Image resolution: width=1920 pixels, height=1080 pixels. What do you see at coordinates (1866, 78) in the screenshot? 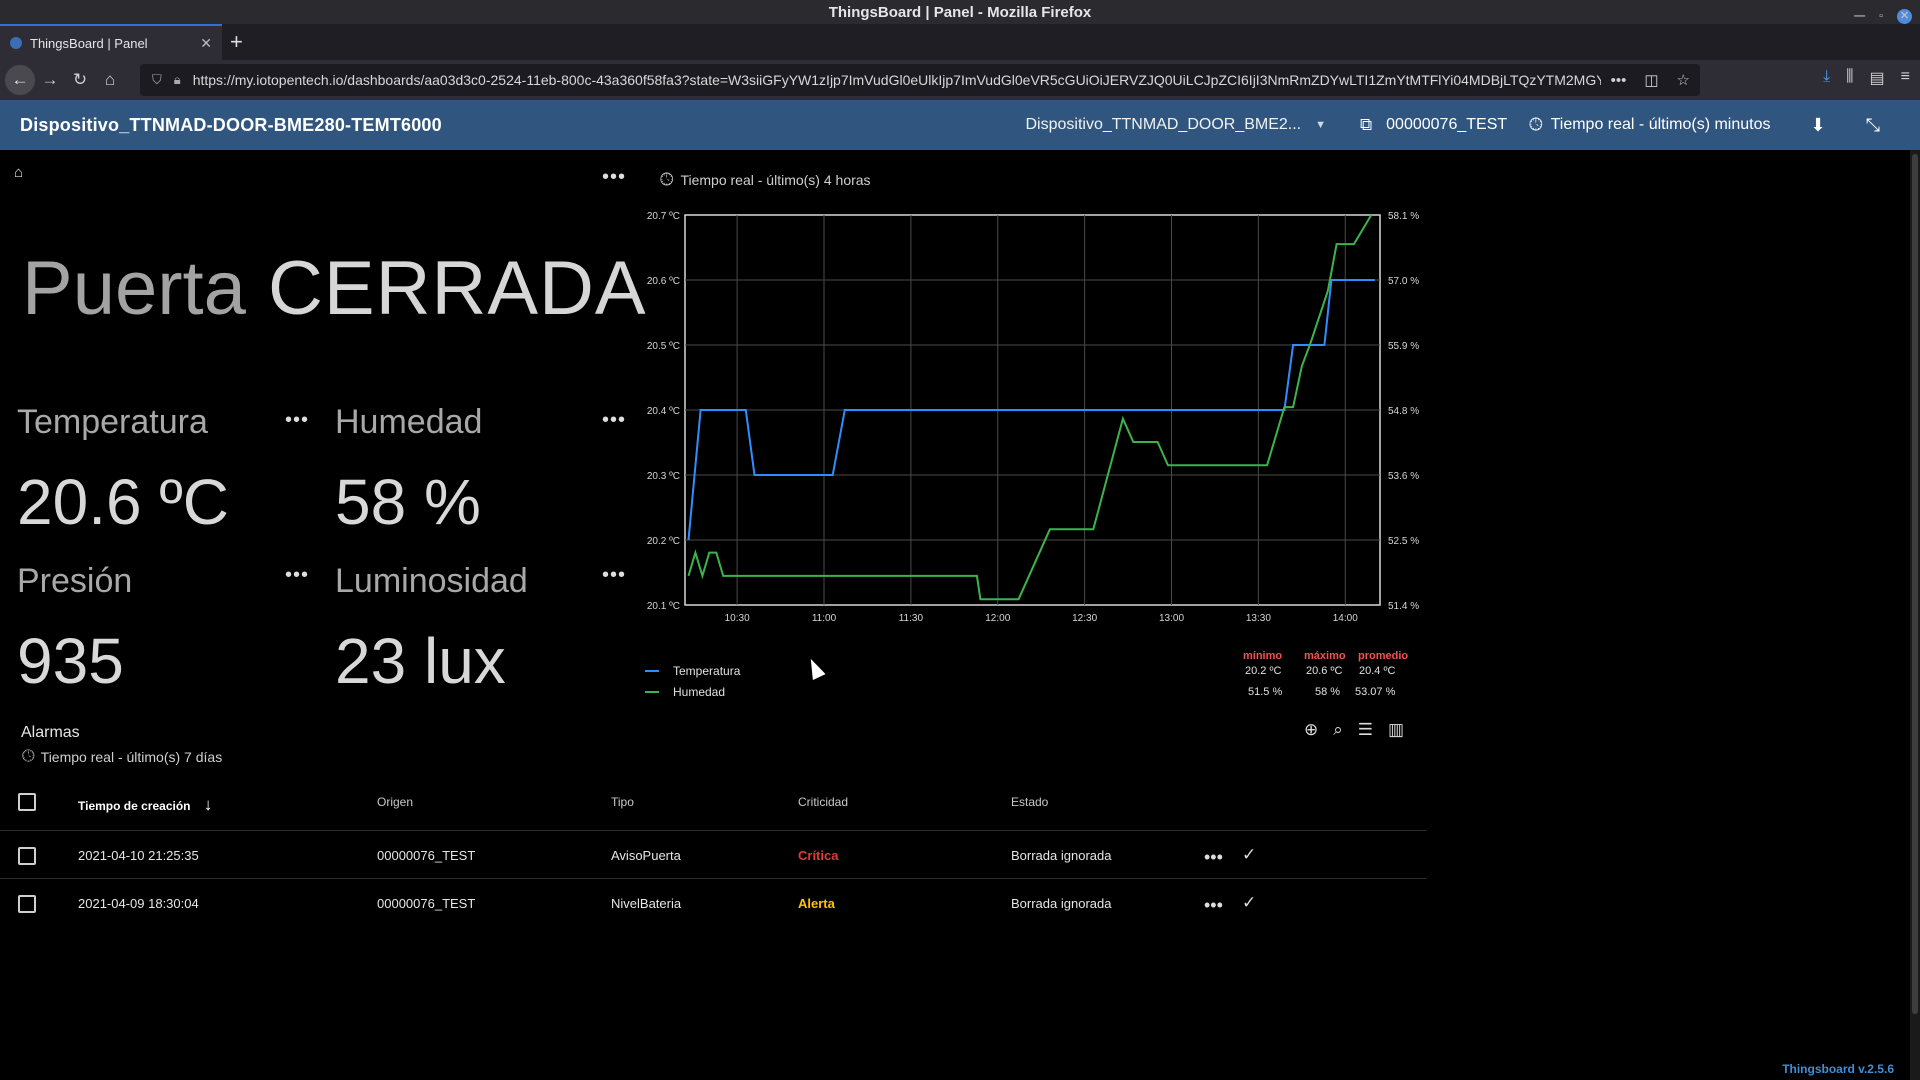
I see `browser-tools: ⤓ ⫼ ▤ ≡` at bounding box center [1866, 78].